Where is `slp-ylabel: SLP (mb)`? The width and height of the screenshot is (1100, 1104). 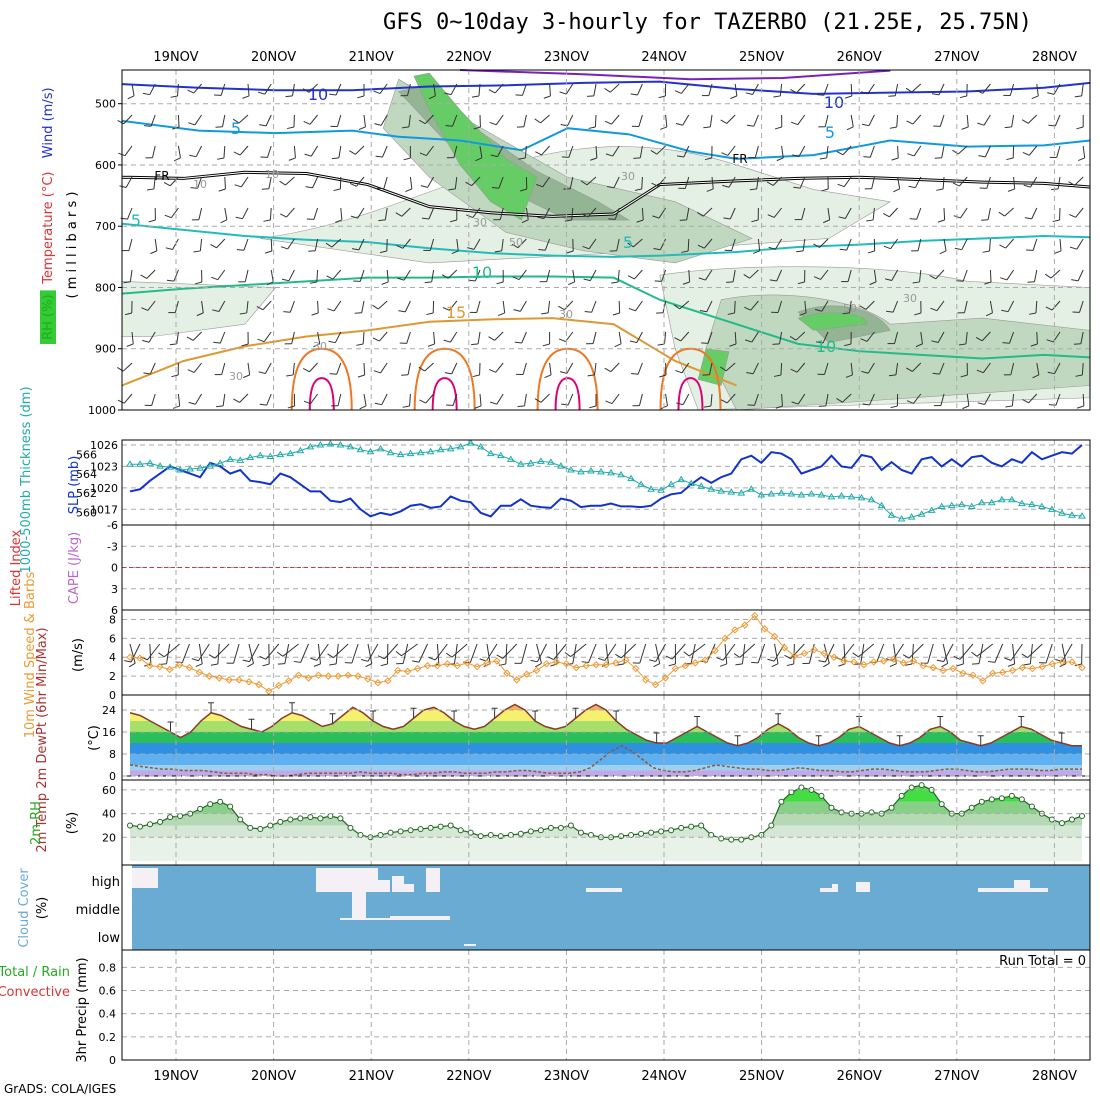
slp-ylabel: SLP (mb) is located at coordinates (74, 485).